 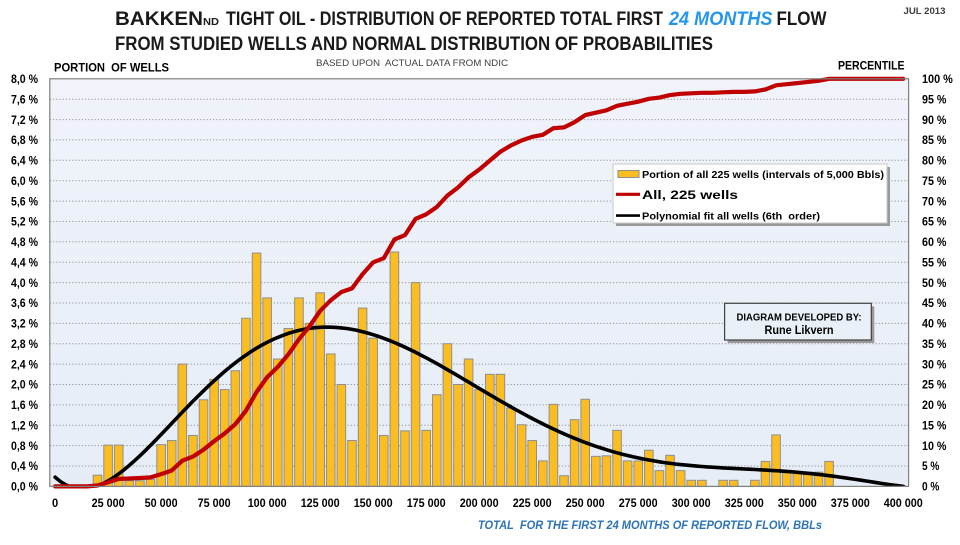 What do you see at coordinates (24, 140) in the screenshot?
I see `svg-text: 6,8 %` at bounding box center [24, 140].